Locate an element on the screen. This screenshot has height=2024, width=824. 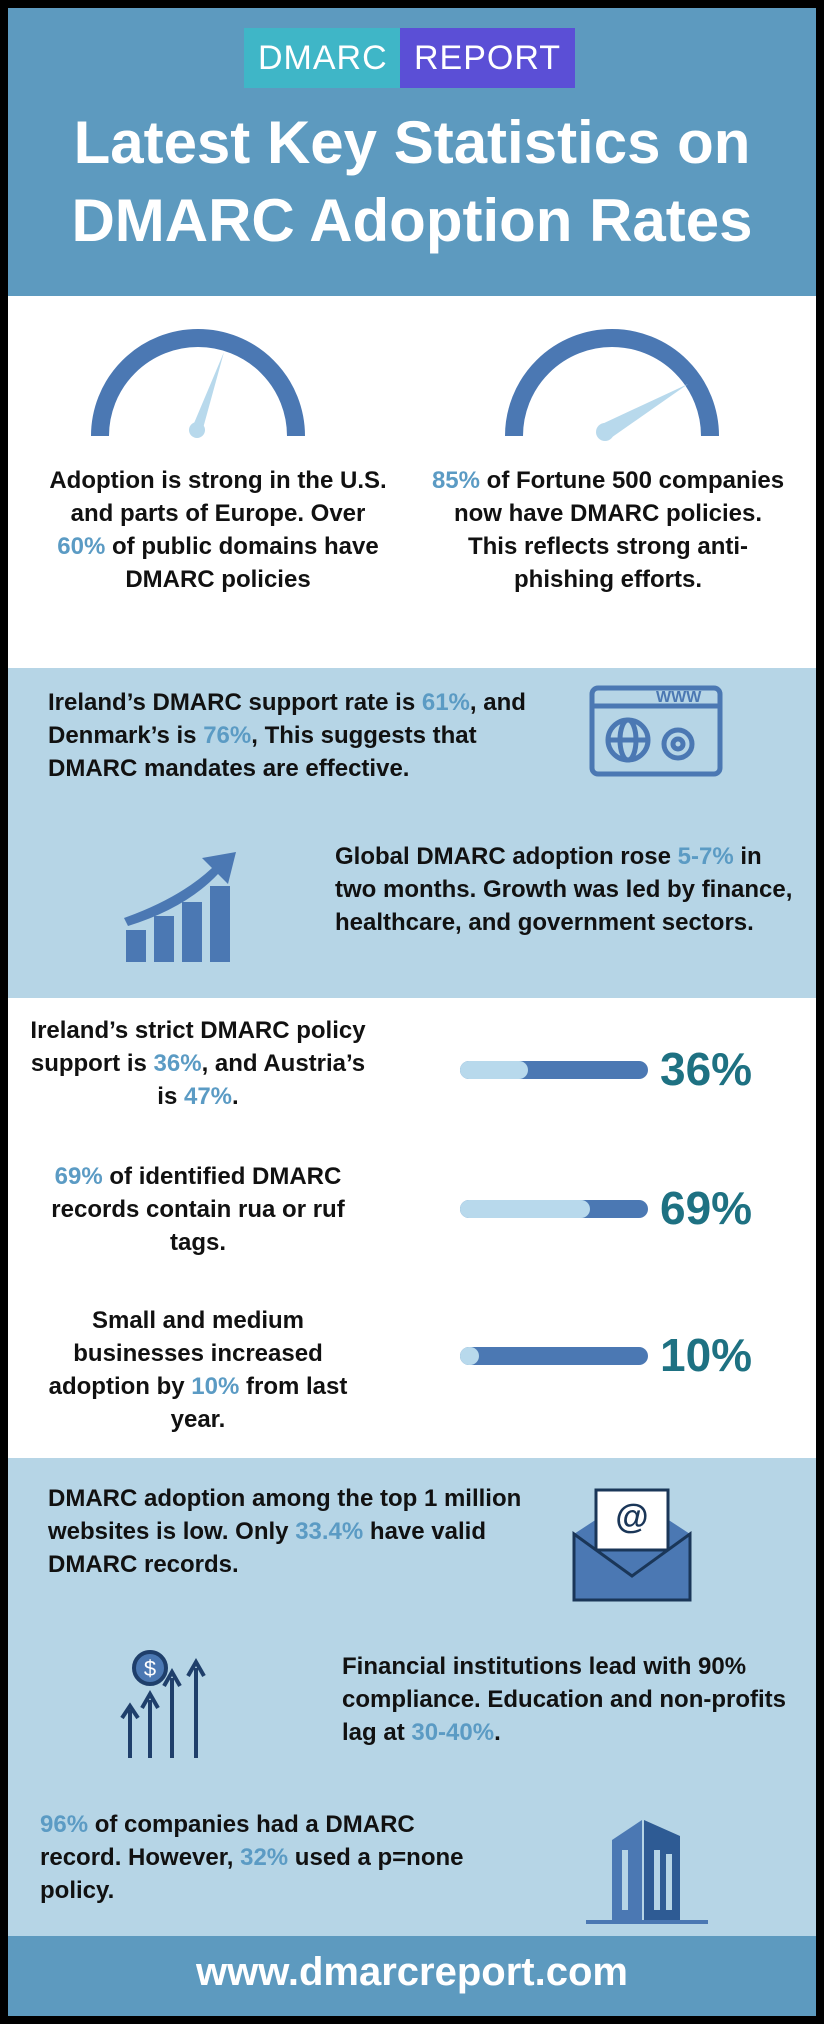
text-run: used a p=none policy. is located at coordinates (252, 1874).